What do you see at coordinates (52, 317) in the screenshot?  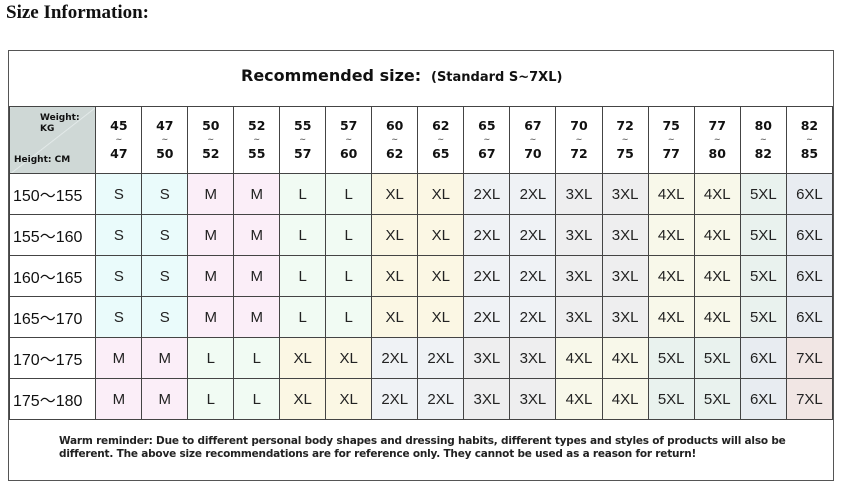 I see `height-range-cell: 165～170` at bounding box center [52, 317].